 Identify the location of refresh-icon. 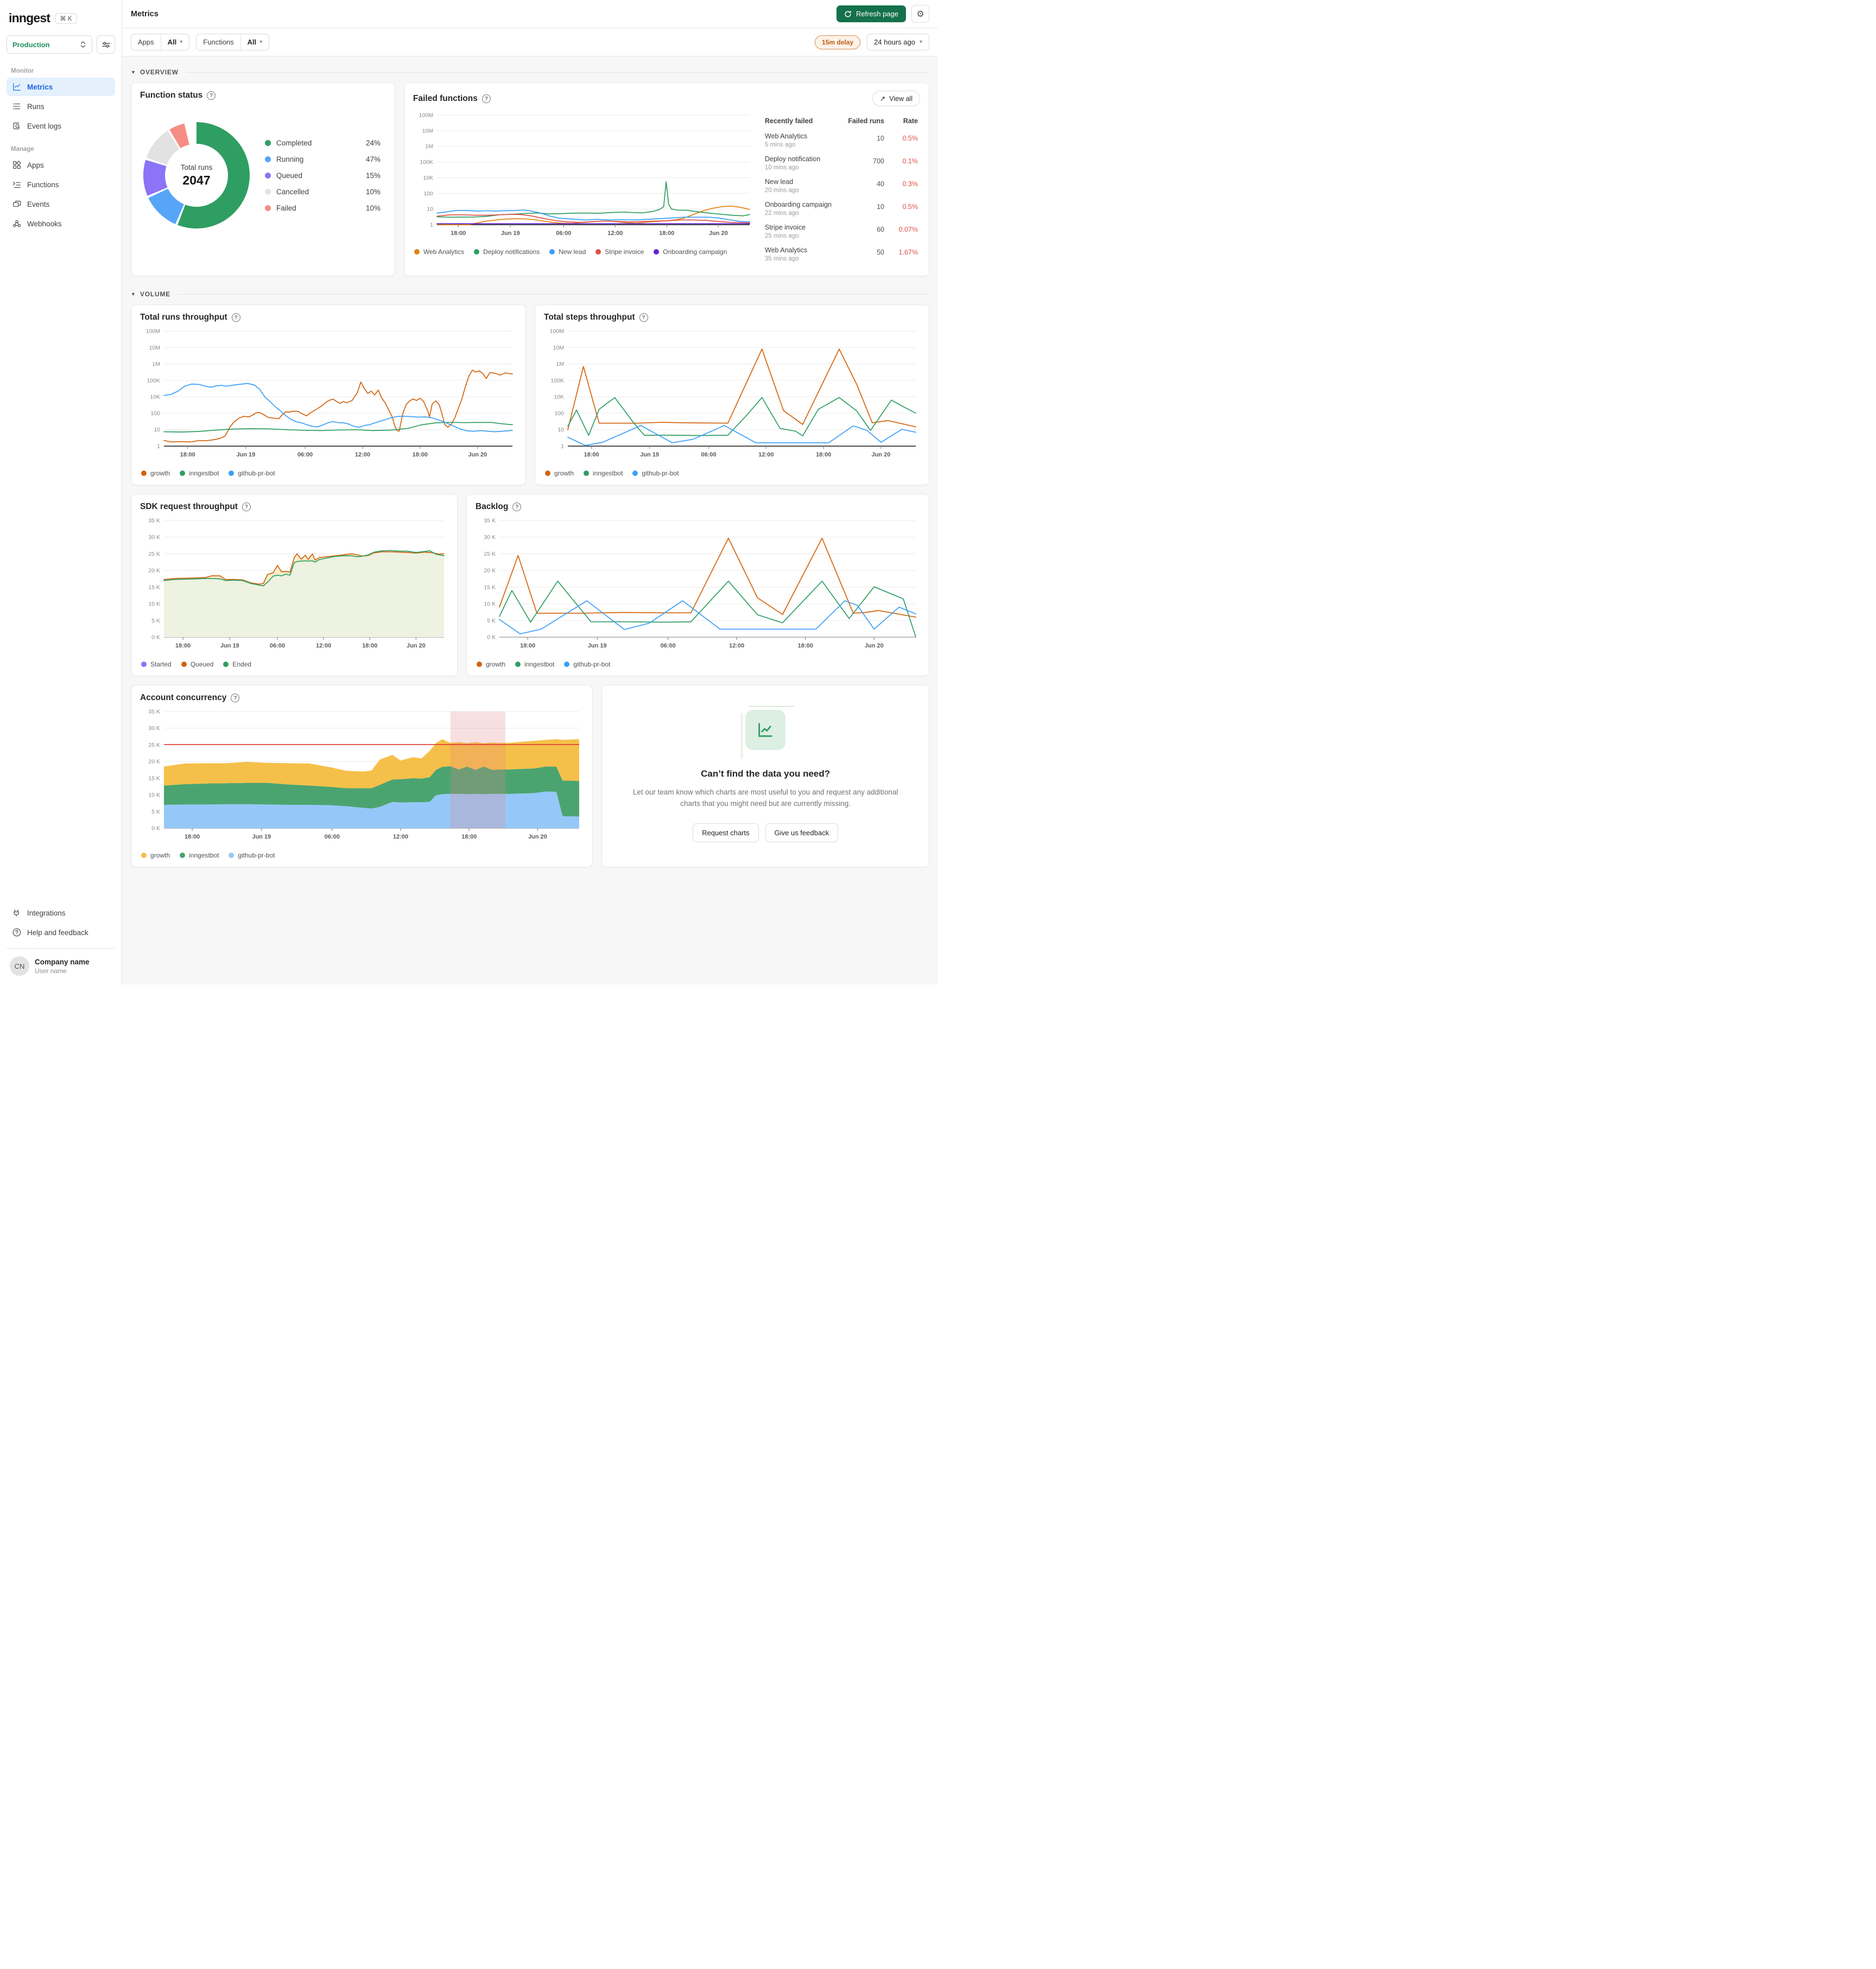
(848, 13).